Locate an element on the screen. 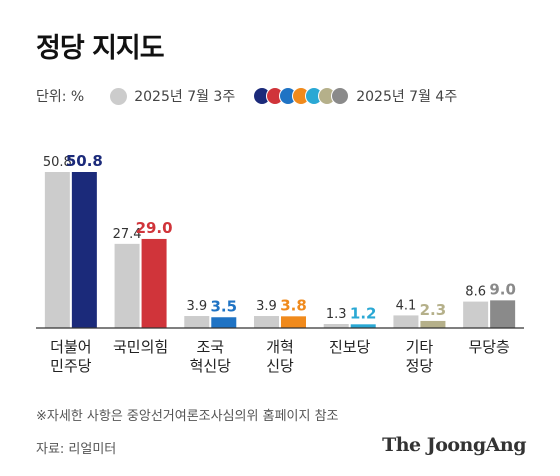  legend-swatches-cur is located at coordinates (301, 96).